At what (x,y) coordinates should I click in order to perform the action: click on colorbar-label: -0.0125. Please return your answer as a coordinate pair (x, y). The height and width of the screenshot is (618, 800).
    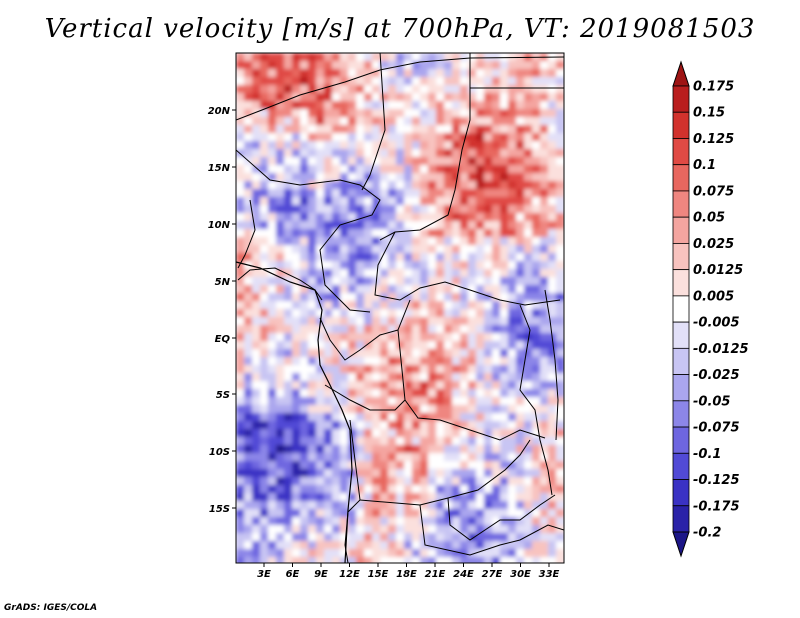
    Looking at the image, I should click on (721, 349).